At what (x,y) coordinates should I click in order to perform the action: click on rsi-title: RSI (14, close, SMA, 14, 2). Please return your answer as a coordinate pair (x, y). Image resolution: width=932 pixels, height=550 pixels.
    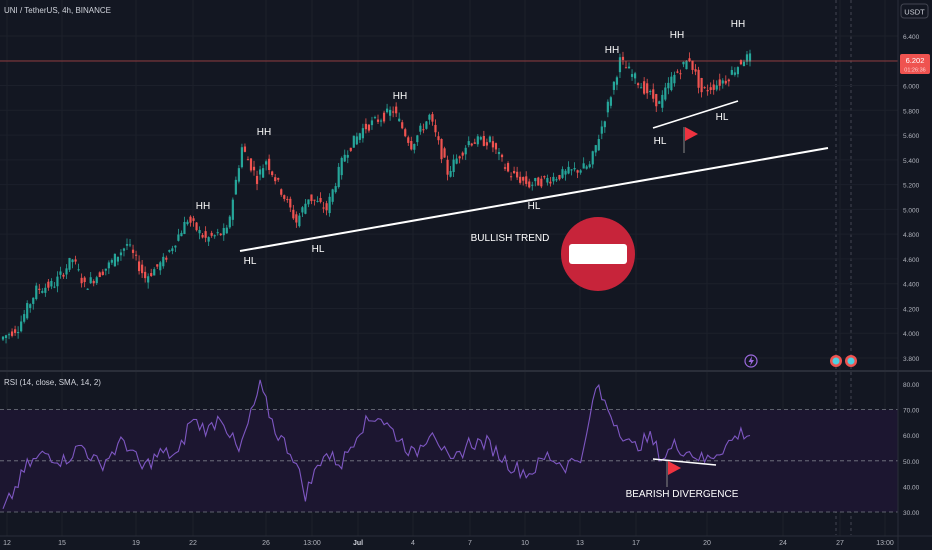
    Looking at the image, I should click on (52, 382).